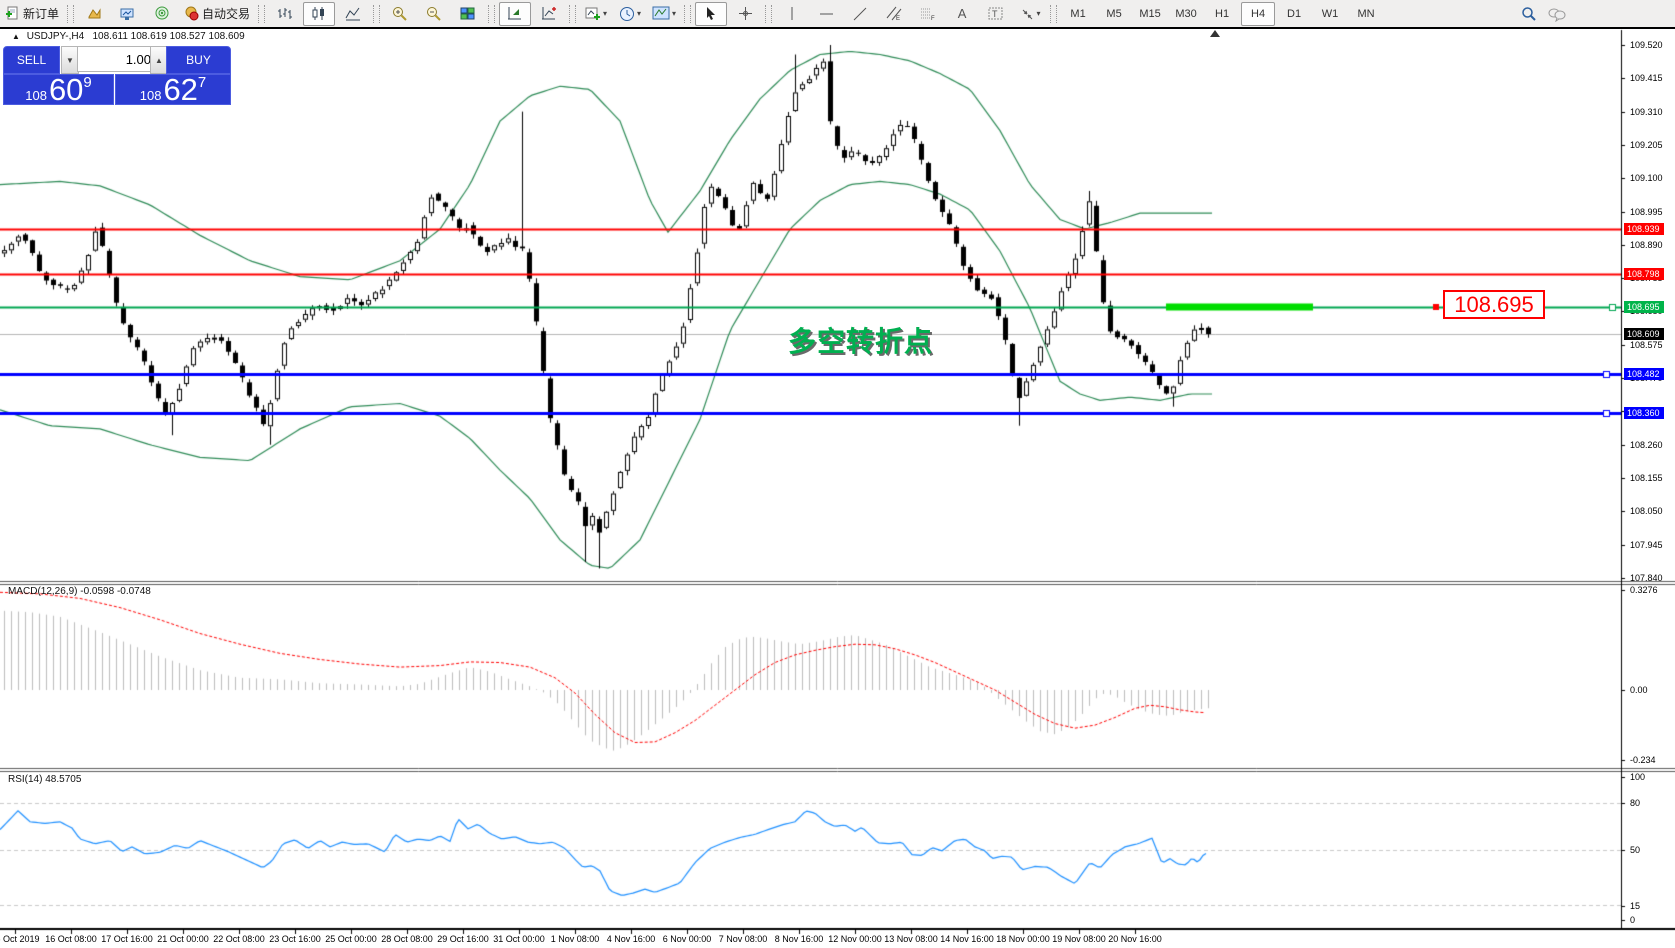  I want to click on dropdown-caret: ▾, so click(1038, 13).